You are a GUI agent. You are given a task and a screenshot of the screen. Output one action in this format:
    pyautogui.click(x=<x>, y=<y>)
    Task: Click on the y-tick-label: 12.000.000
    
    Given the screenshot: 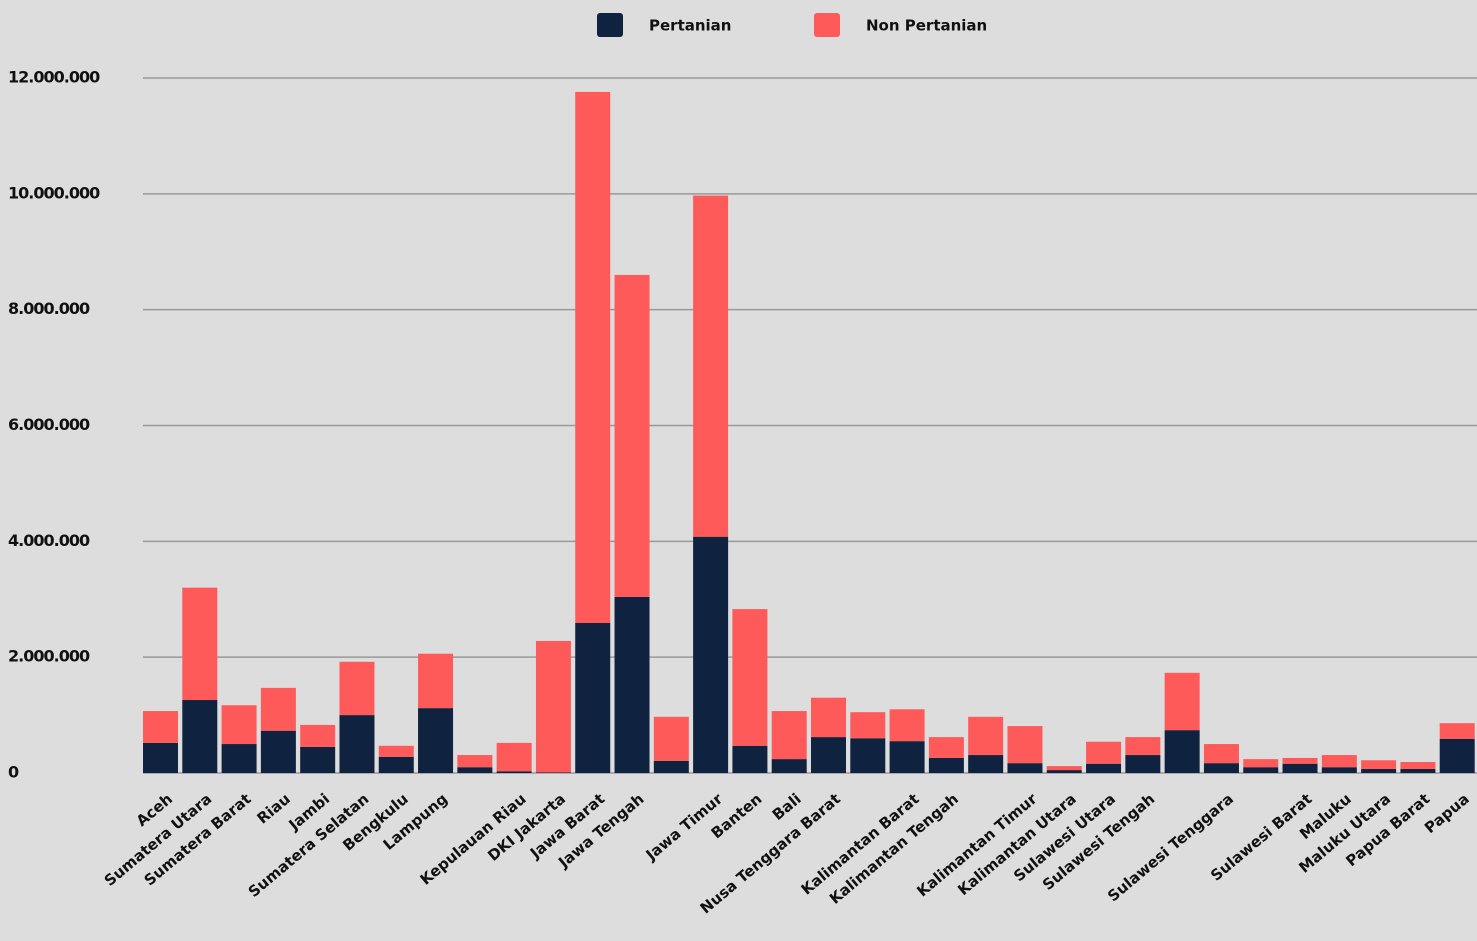 What is the action you would take?
    pyautogui.click(x=54, y=77)
    